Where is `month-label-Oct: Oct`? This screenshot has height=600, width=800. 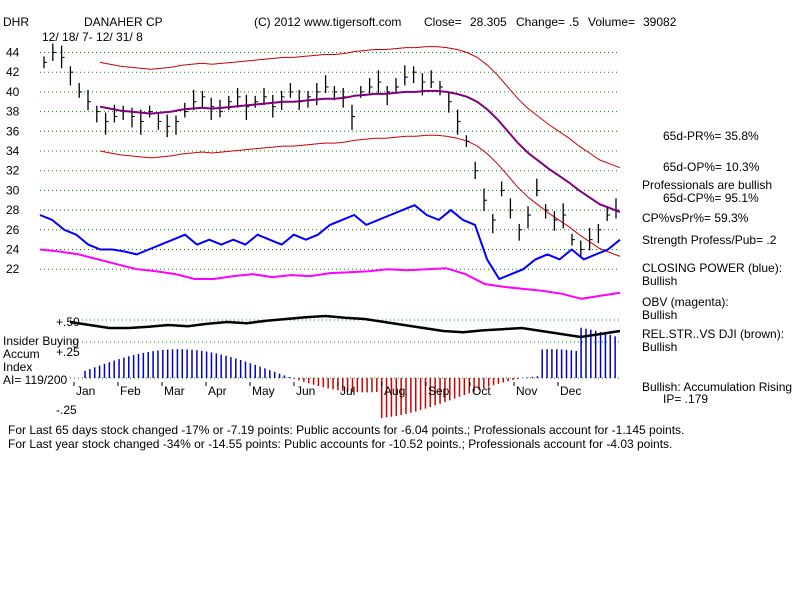 month-label-Oct: Oct is located at coordinates (481, 391).